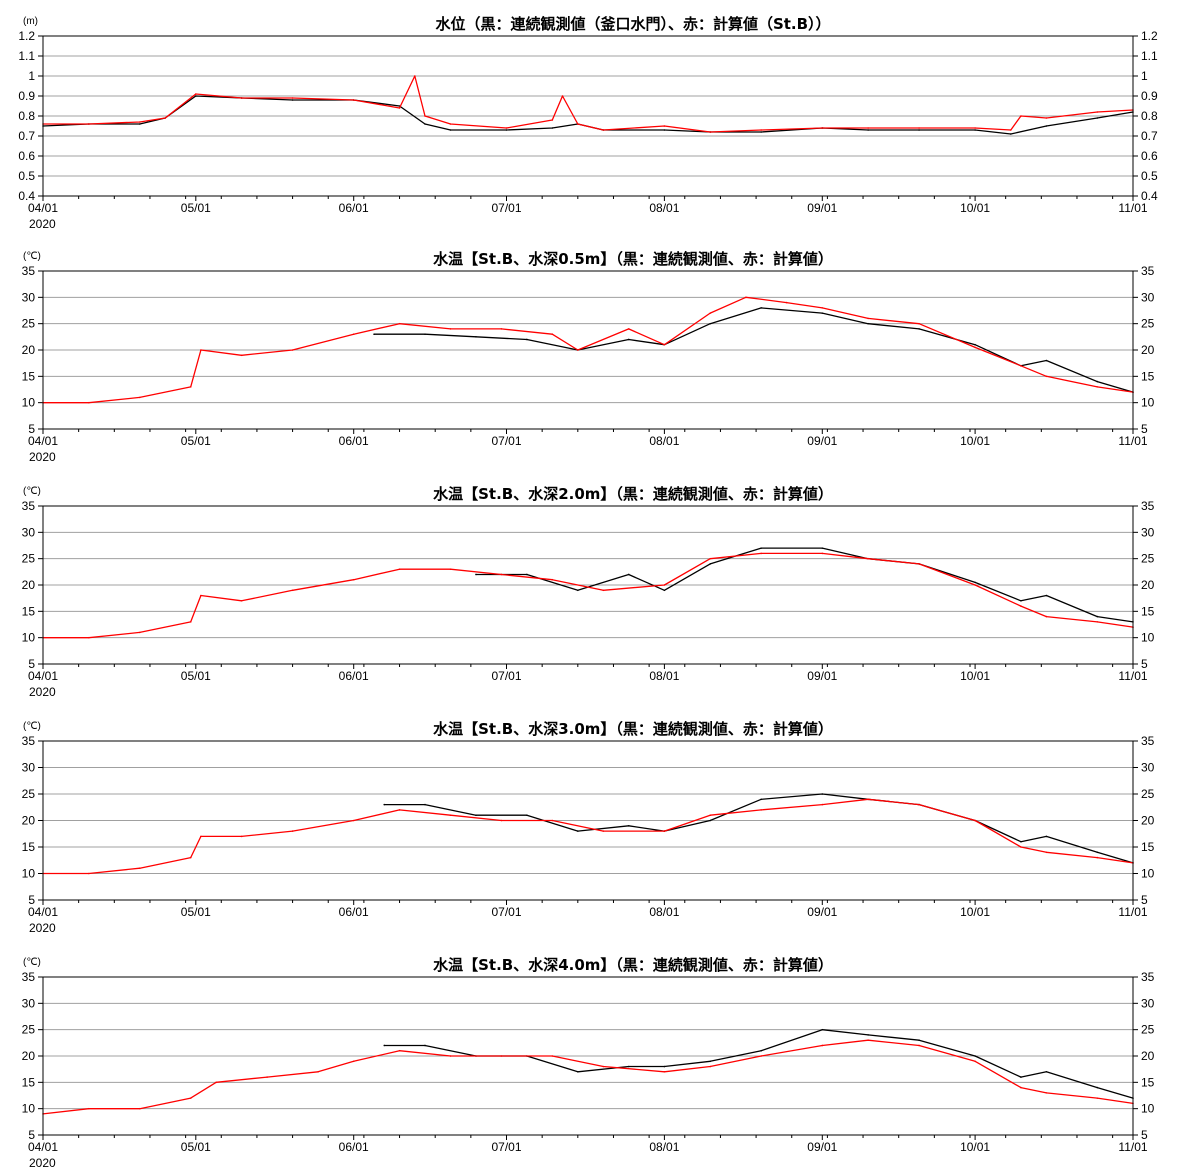 Image resolution: width=1184 pixels, height=1176 pixels. What do you see at coordinates (26, 56) in the screenshot?
I see `y-tick-label-left: 1.1` at bounding box center [26, 56].